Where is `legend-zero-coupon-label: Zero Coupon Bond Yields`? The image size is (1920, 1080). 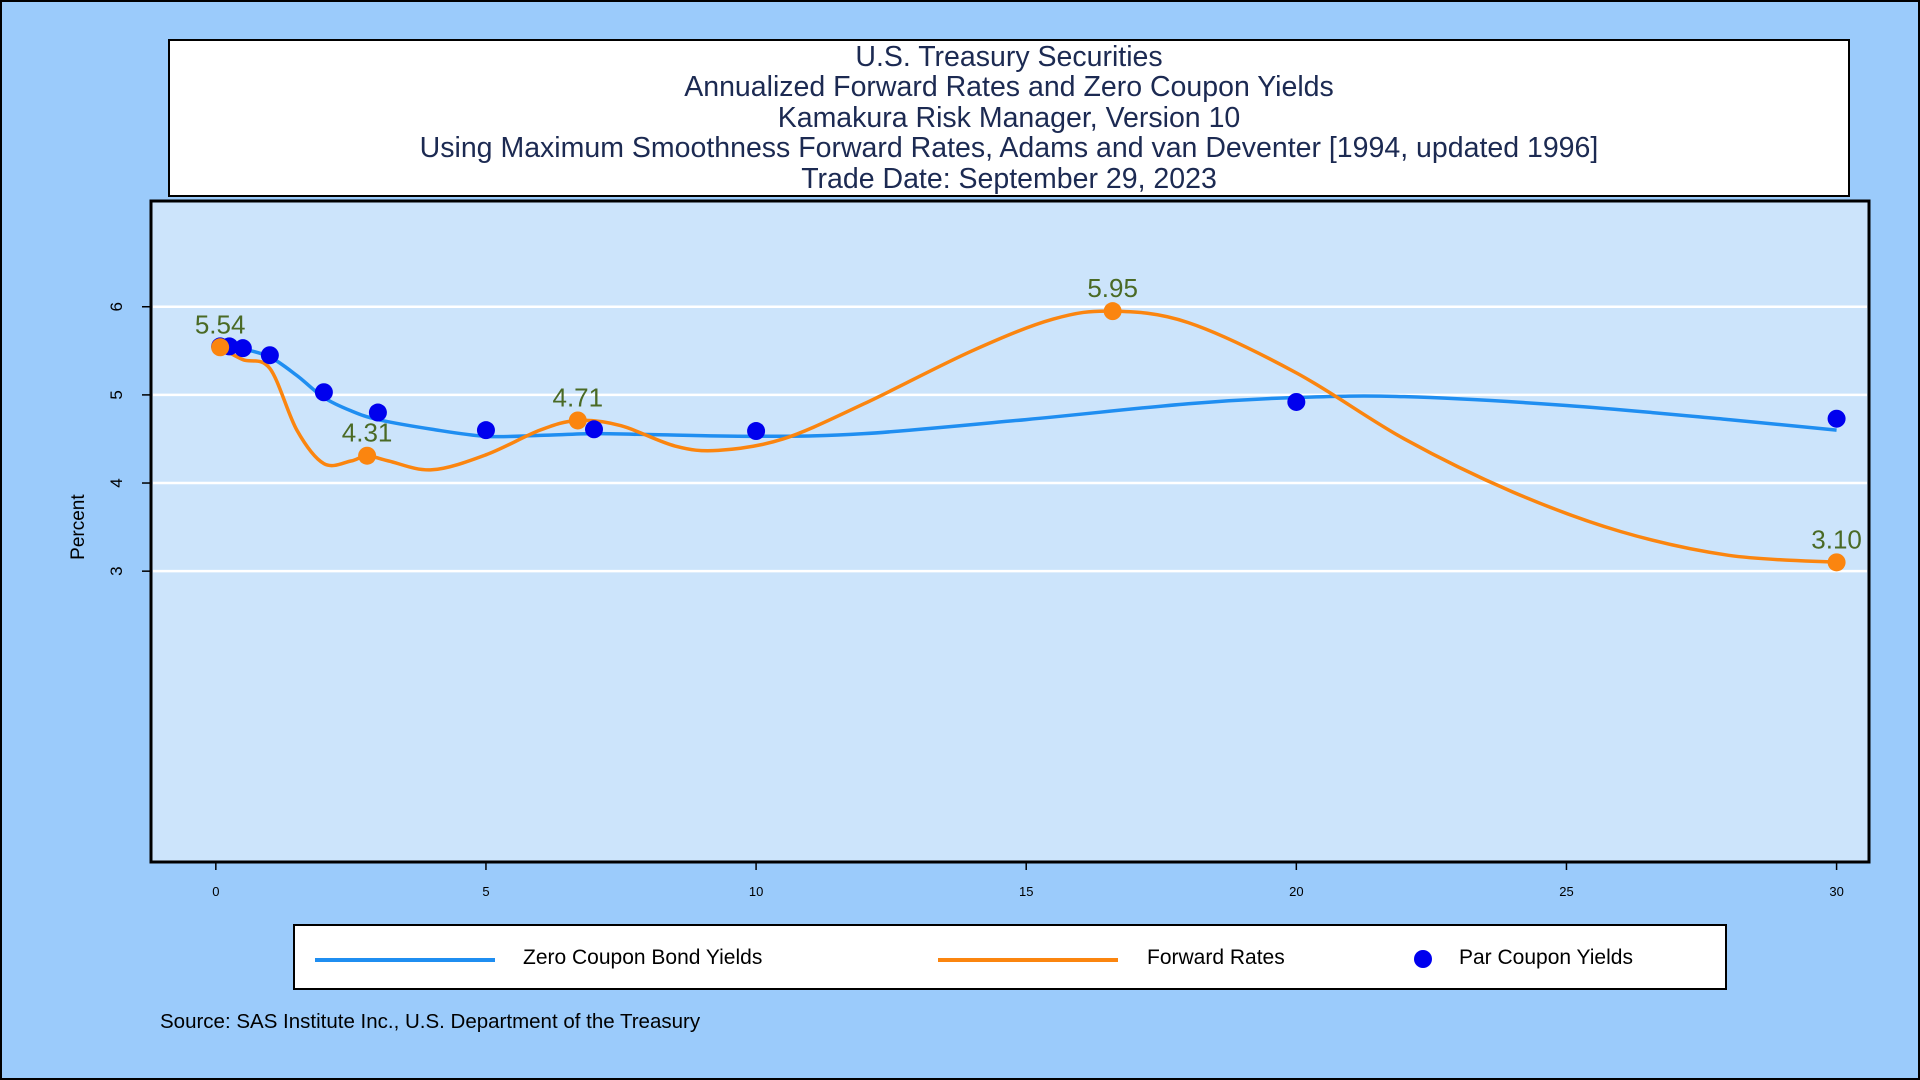
legend-zero-coupon-label: Zero Coupon Bond Yields is located at coordinates (643, 957).